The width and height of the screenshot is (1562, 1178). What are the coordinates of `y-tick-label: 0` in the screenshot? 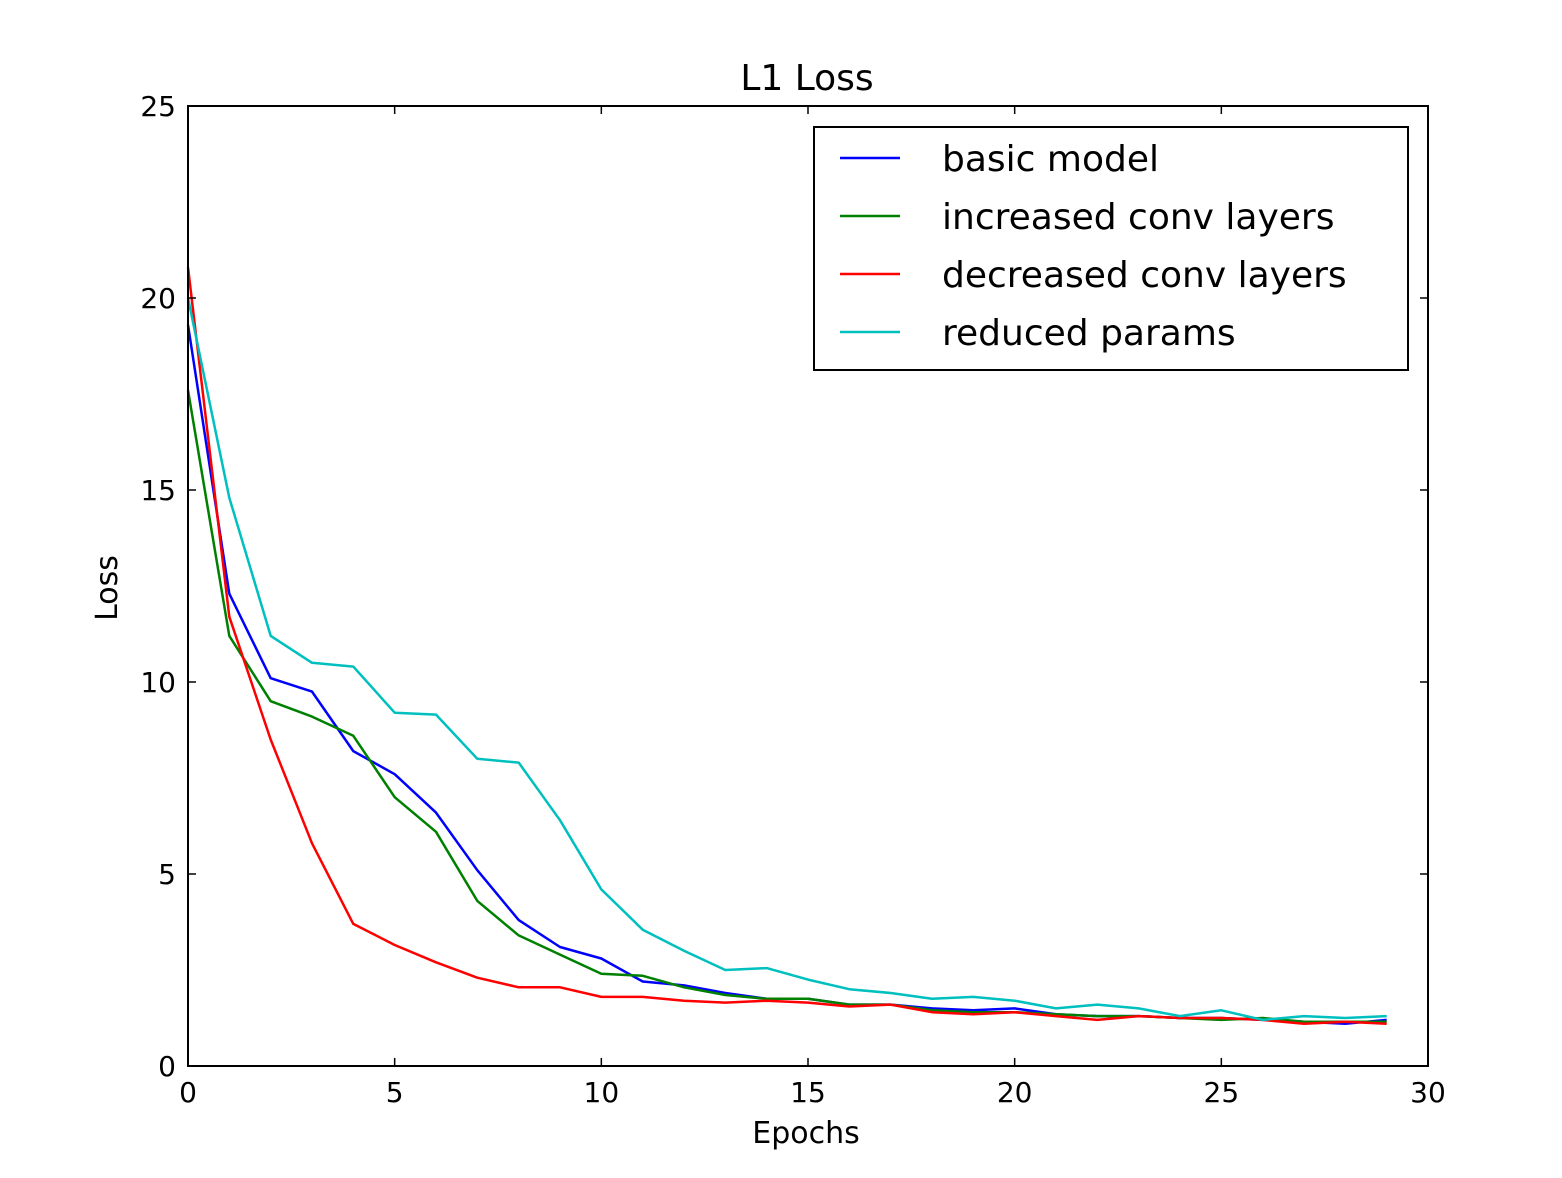 It's located at (167, 1066).